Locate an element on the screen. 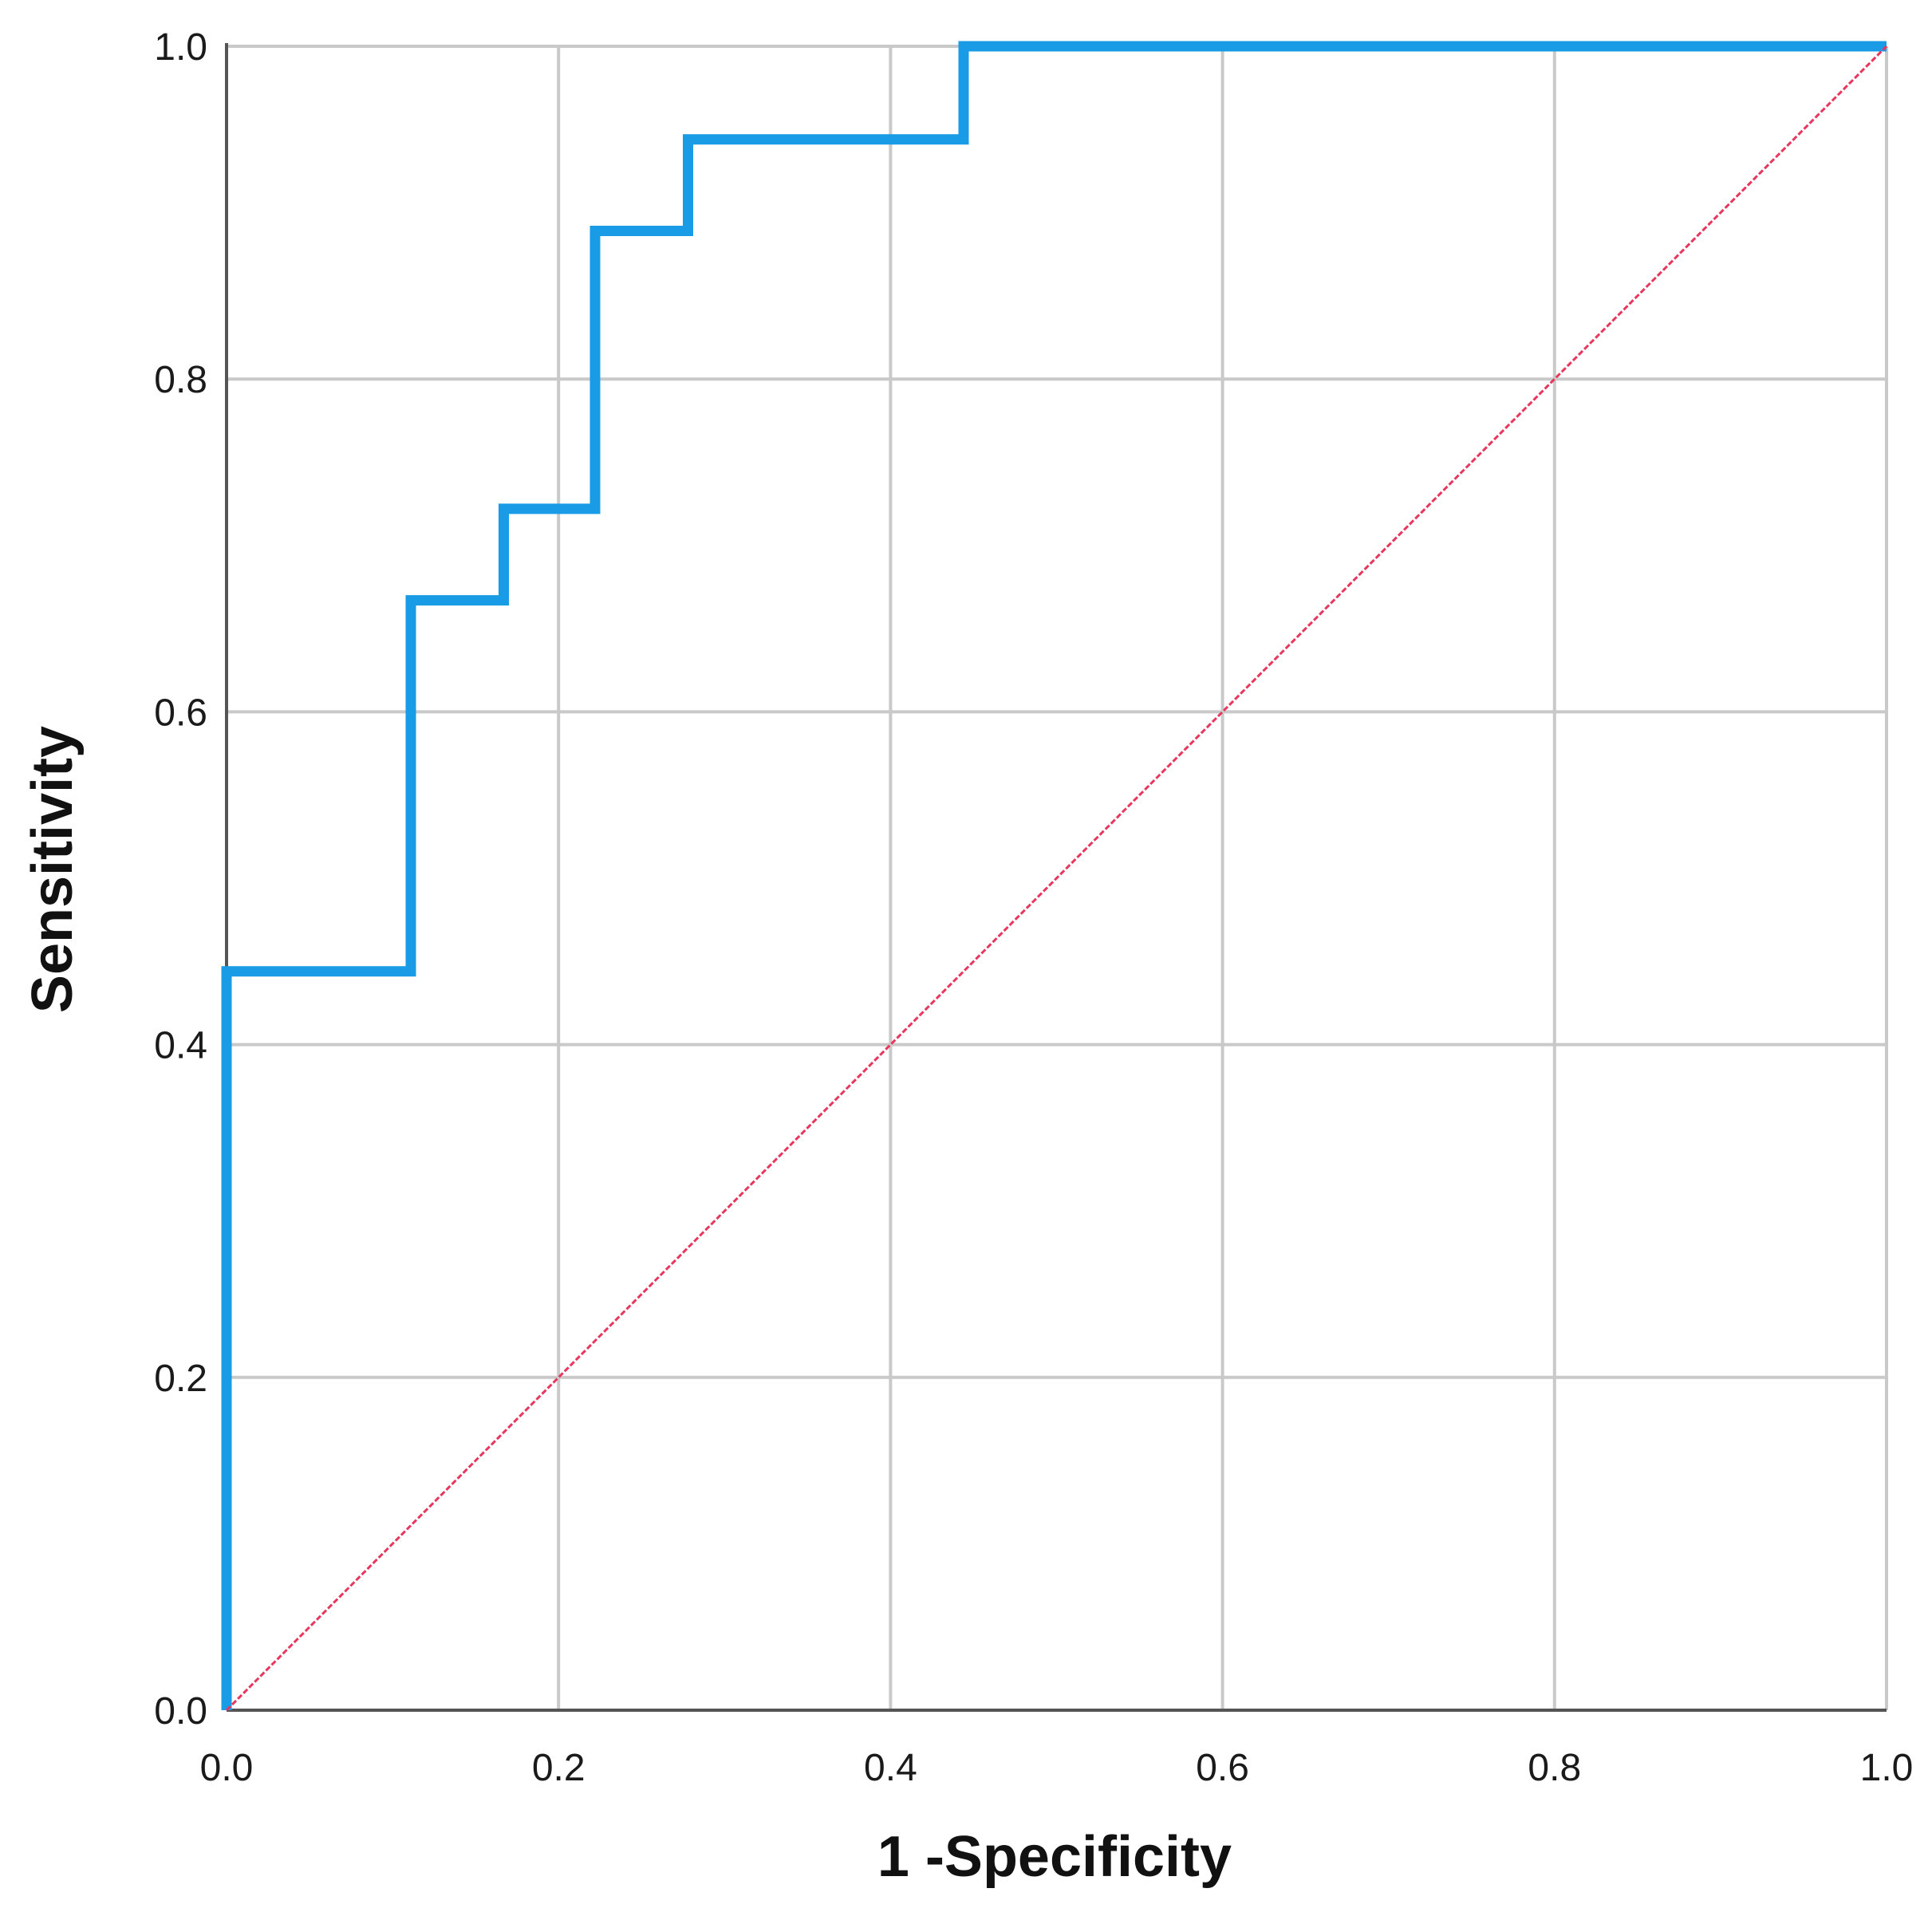  x-tick-label: 0.2 is located at coordinates (559, 1768).